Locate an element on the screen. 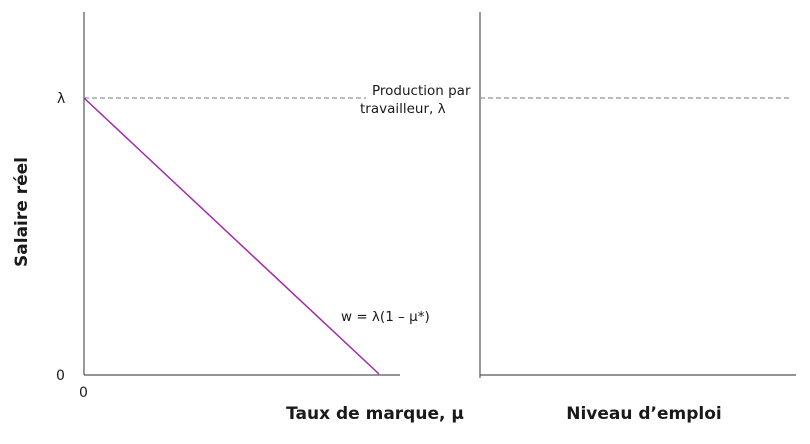 The image size is (810, 444). x-tick-zero: 0 is located at coordinates (83, 393).